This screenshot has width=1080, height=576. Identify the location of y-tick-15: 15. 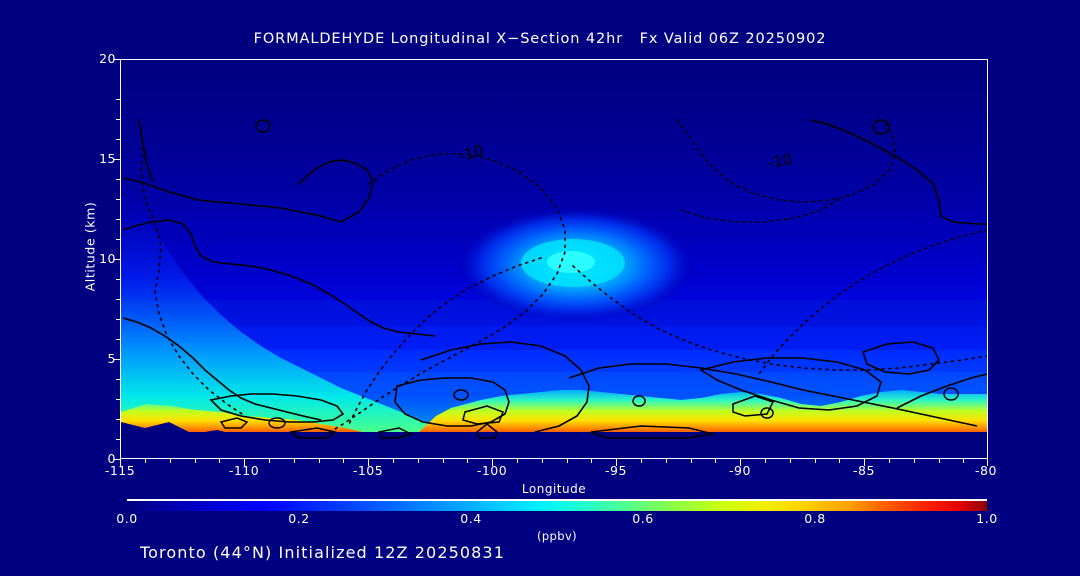
(107, 158).